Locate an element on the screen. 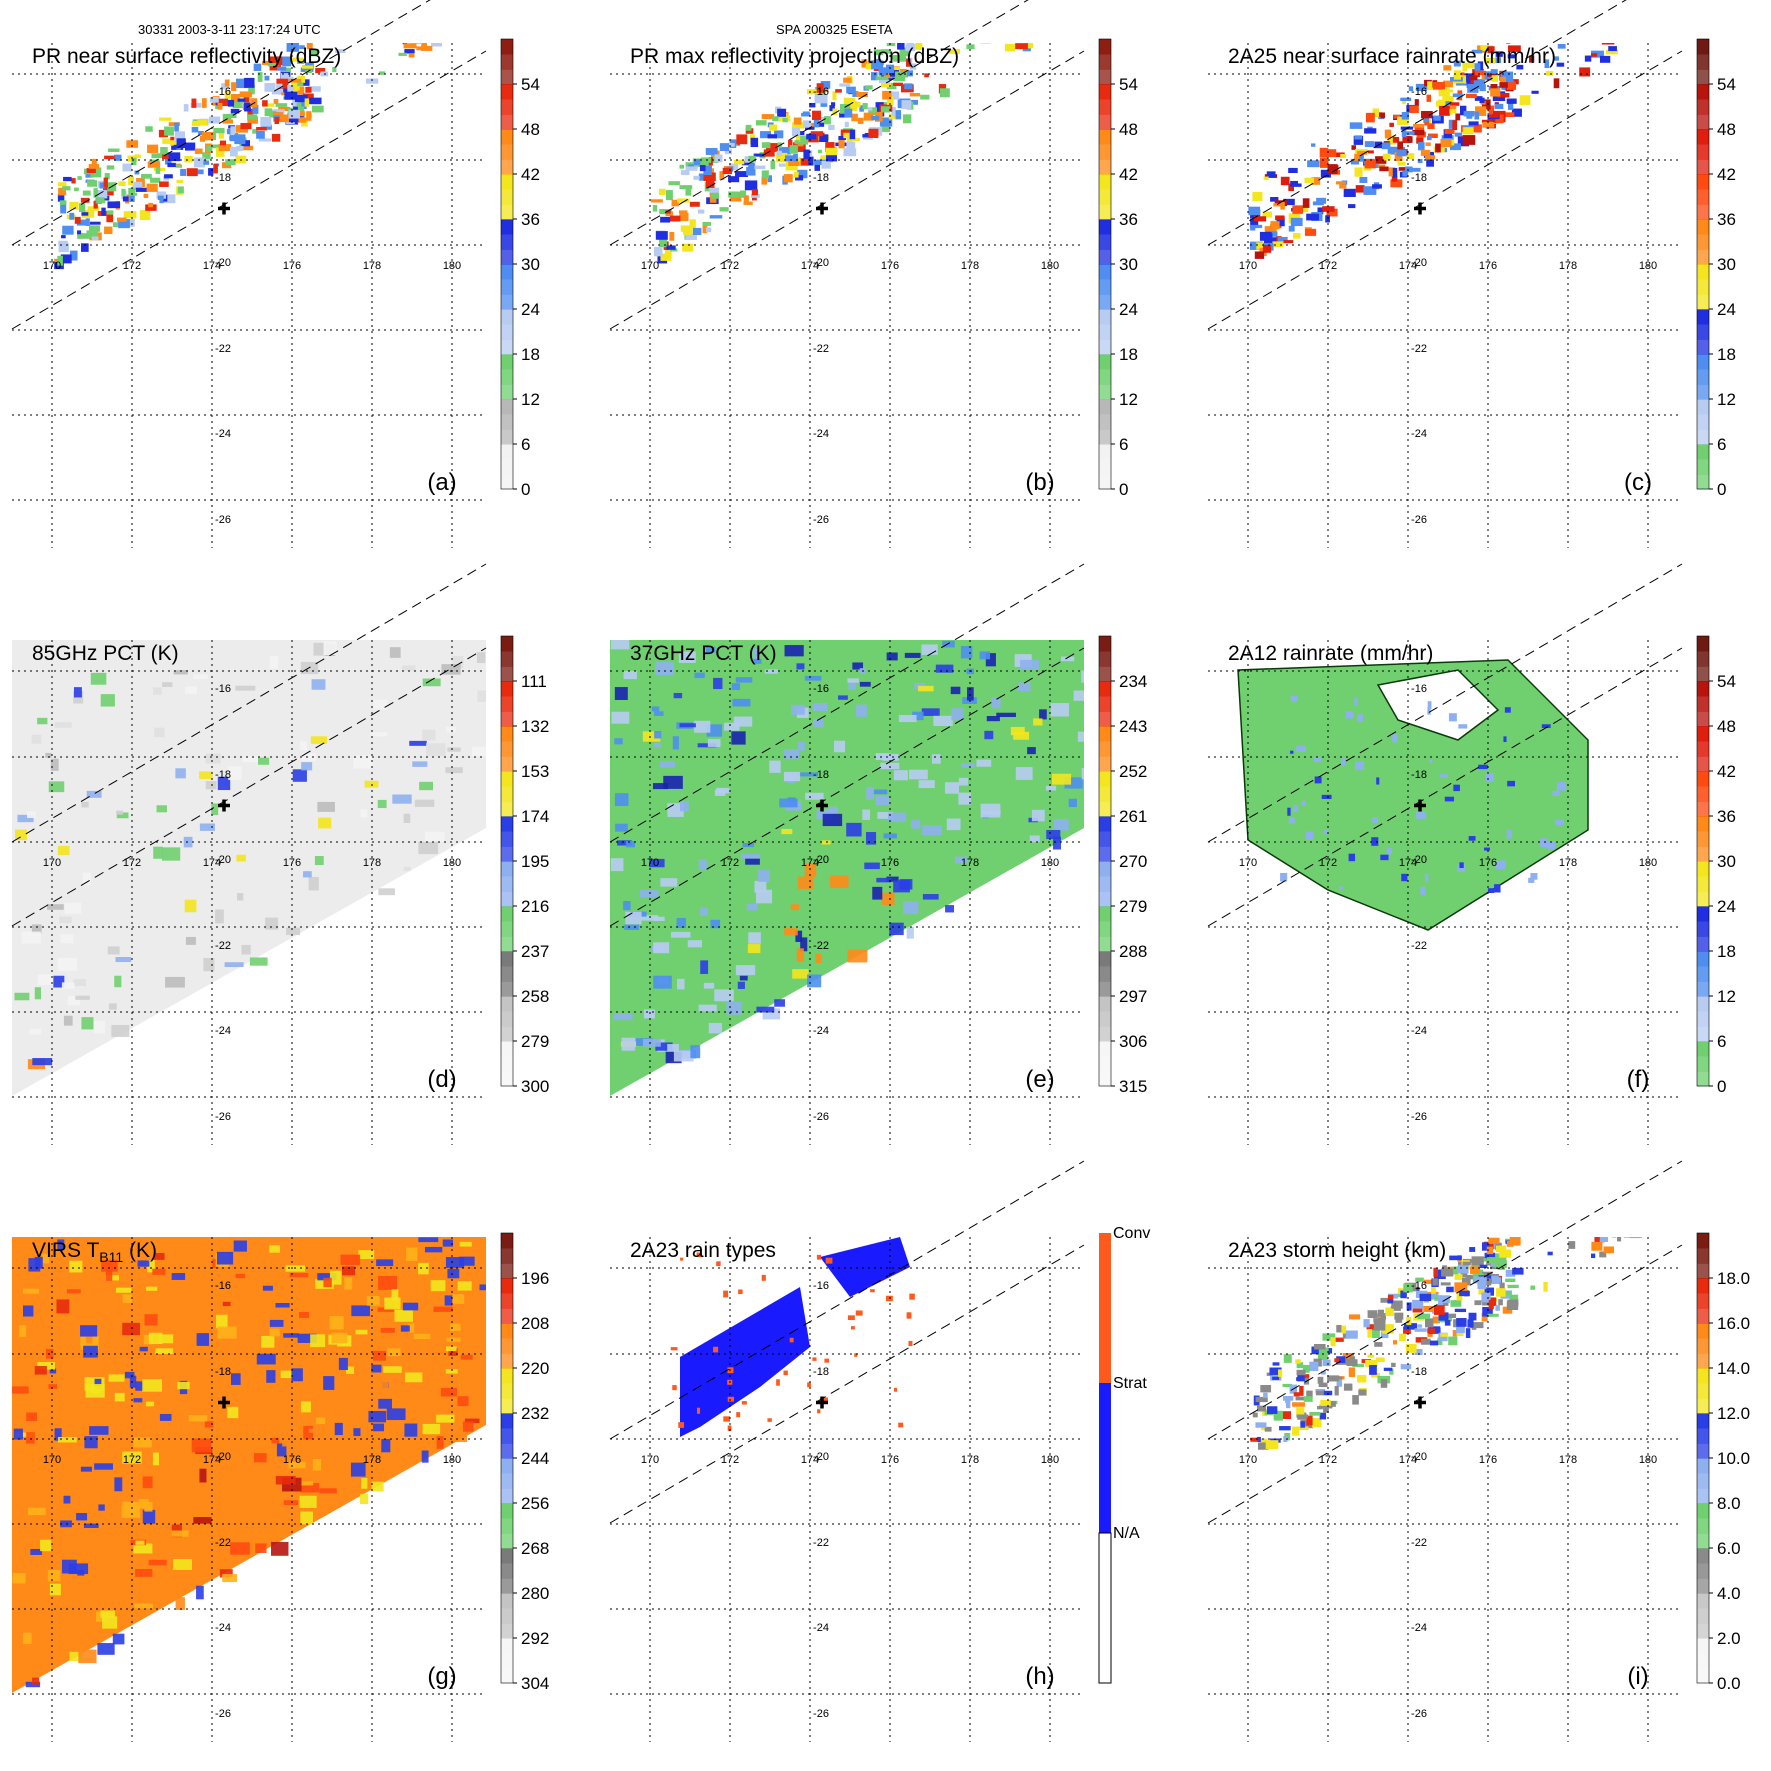 The image size is (1771, 1771). x-tick-label: 176 is located at coordinates (890, 266).